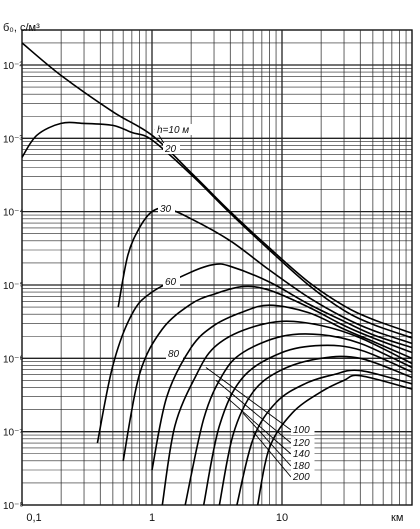 Image resolution: width=420 pixels, height=529 pixels. I want to click on series-label: 30, so click(166, 209).